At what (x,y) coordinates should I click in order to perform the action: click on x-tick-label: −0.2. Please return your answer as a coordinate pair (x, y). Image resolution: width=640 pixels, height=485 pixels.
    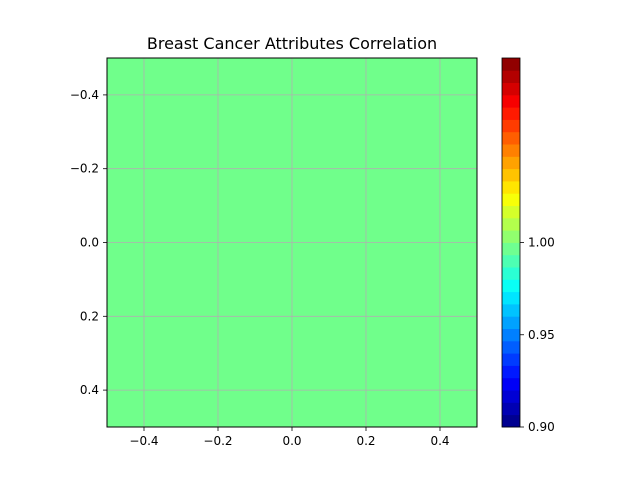
    Looking at the image, I should click on (217, 441).